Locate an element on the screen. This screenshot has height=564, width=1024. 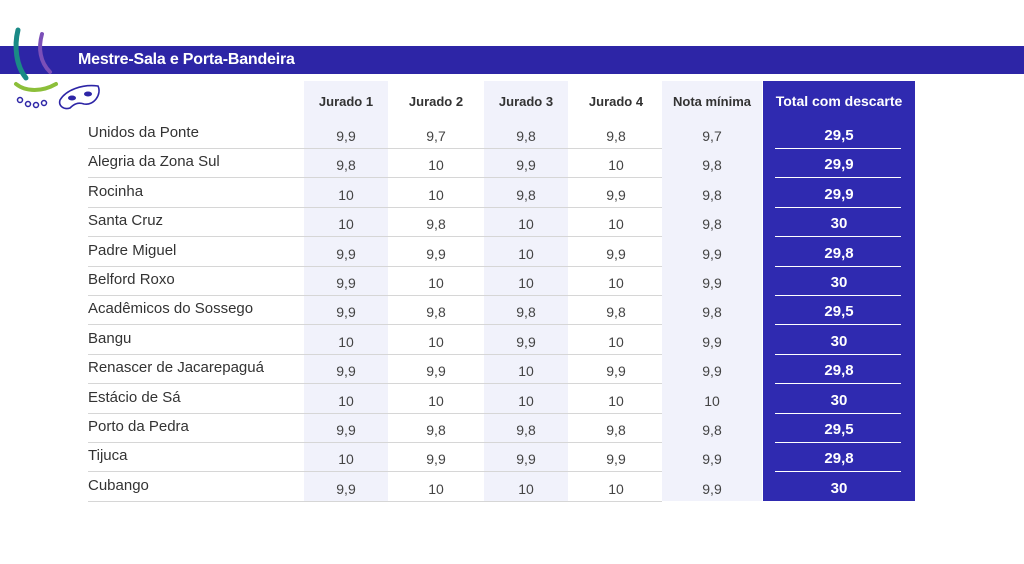
column-header: Jurado 1 is located at coordinates (346, 101).